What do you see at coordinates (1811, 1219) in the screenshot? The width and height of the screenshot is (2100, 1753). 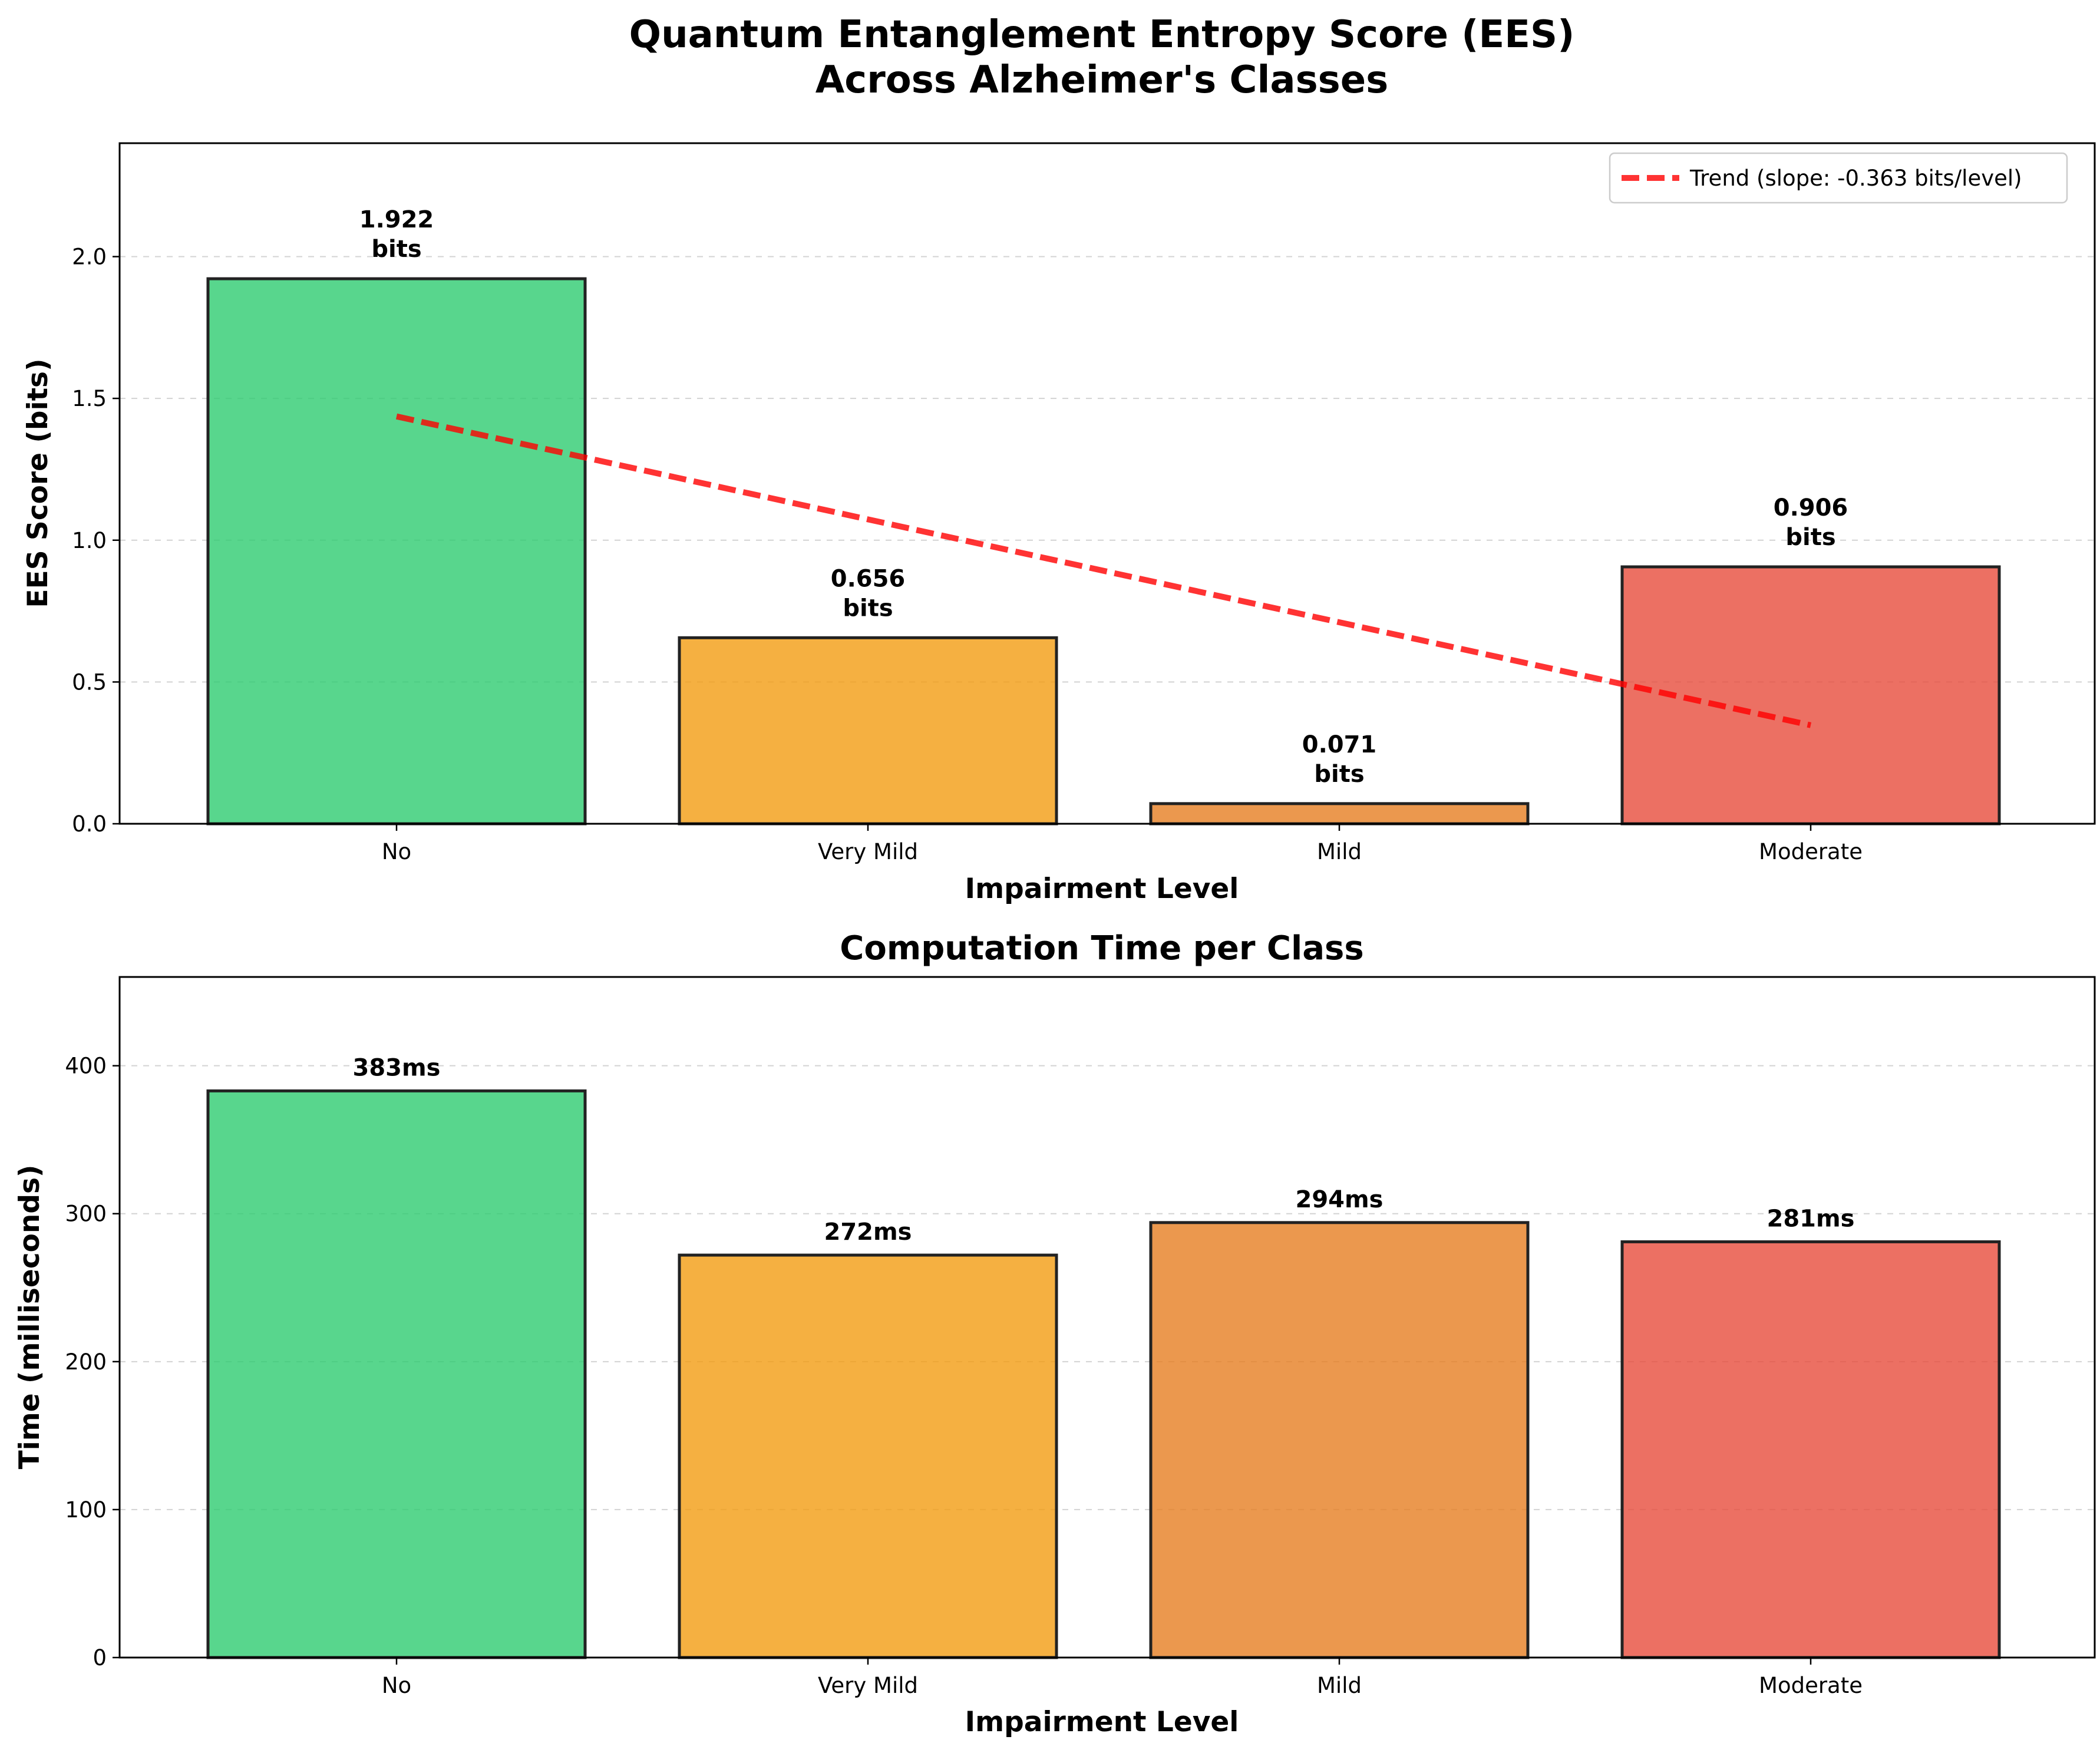 I see `data-label: 281ms` at bounding box center [1811, 1219].